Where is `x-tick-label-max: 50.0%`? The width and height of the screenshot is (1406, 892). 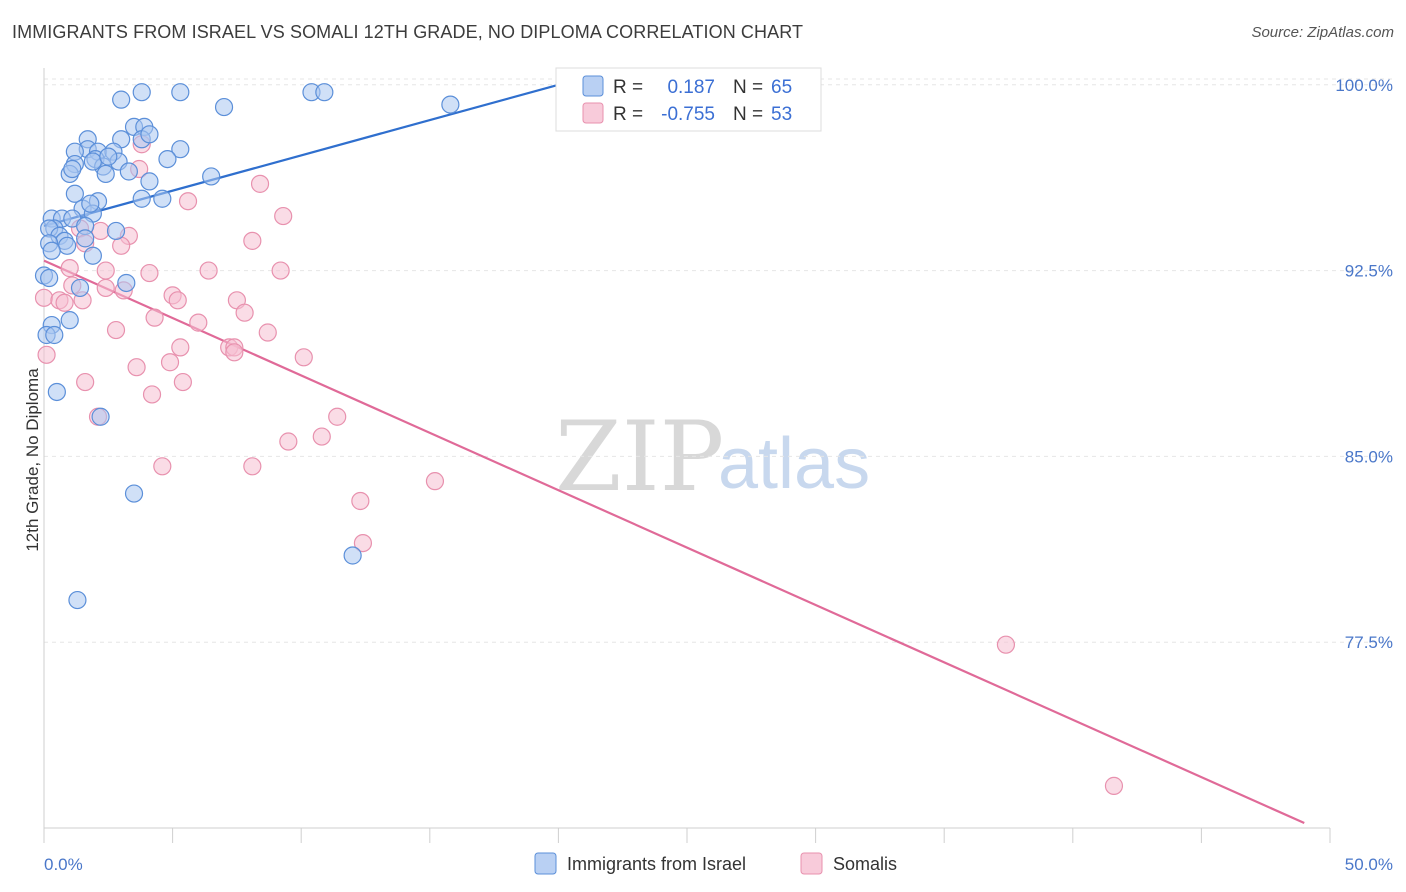 x-tick-label-max: 50.0% is located at coordinates (1369, 864).